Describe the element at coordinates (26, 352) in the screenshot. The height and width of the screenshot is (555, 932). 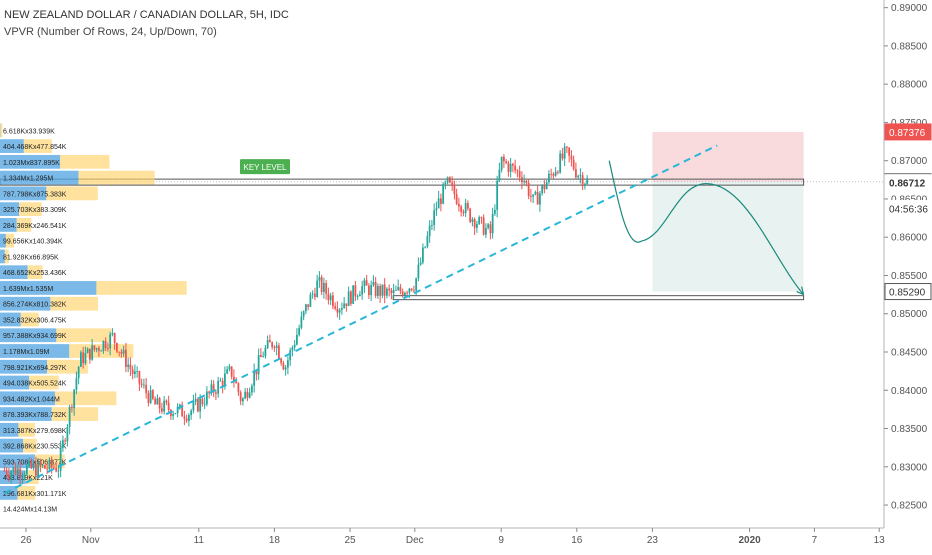
I see `volume-profile-label: 1.178Mx1.09M` at that location.